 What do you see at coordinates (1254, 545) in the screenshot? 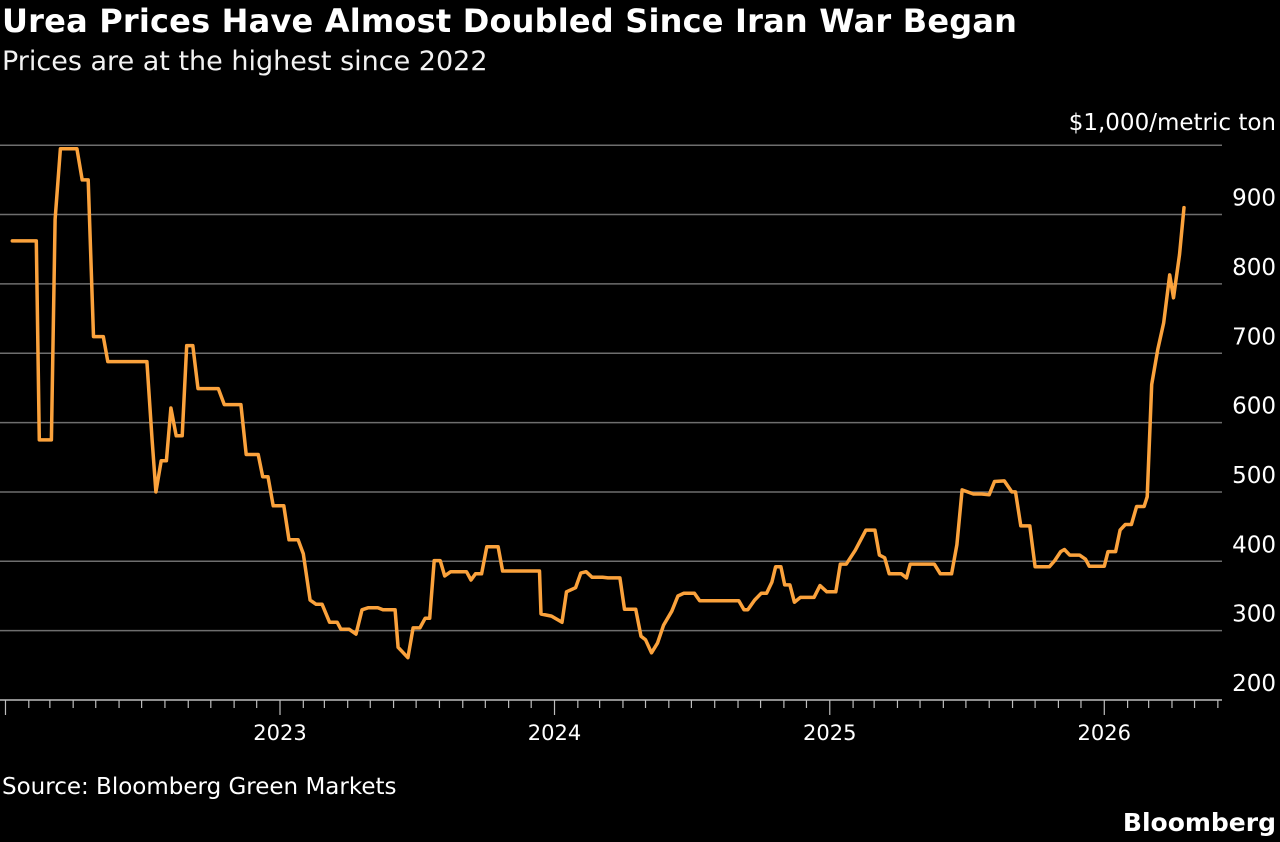
I see `y-tick-label: 400` at bounding box center [1254, 545].